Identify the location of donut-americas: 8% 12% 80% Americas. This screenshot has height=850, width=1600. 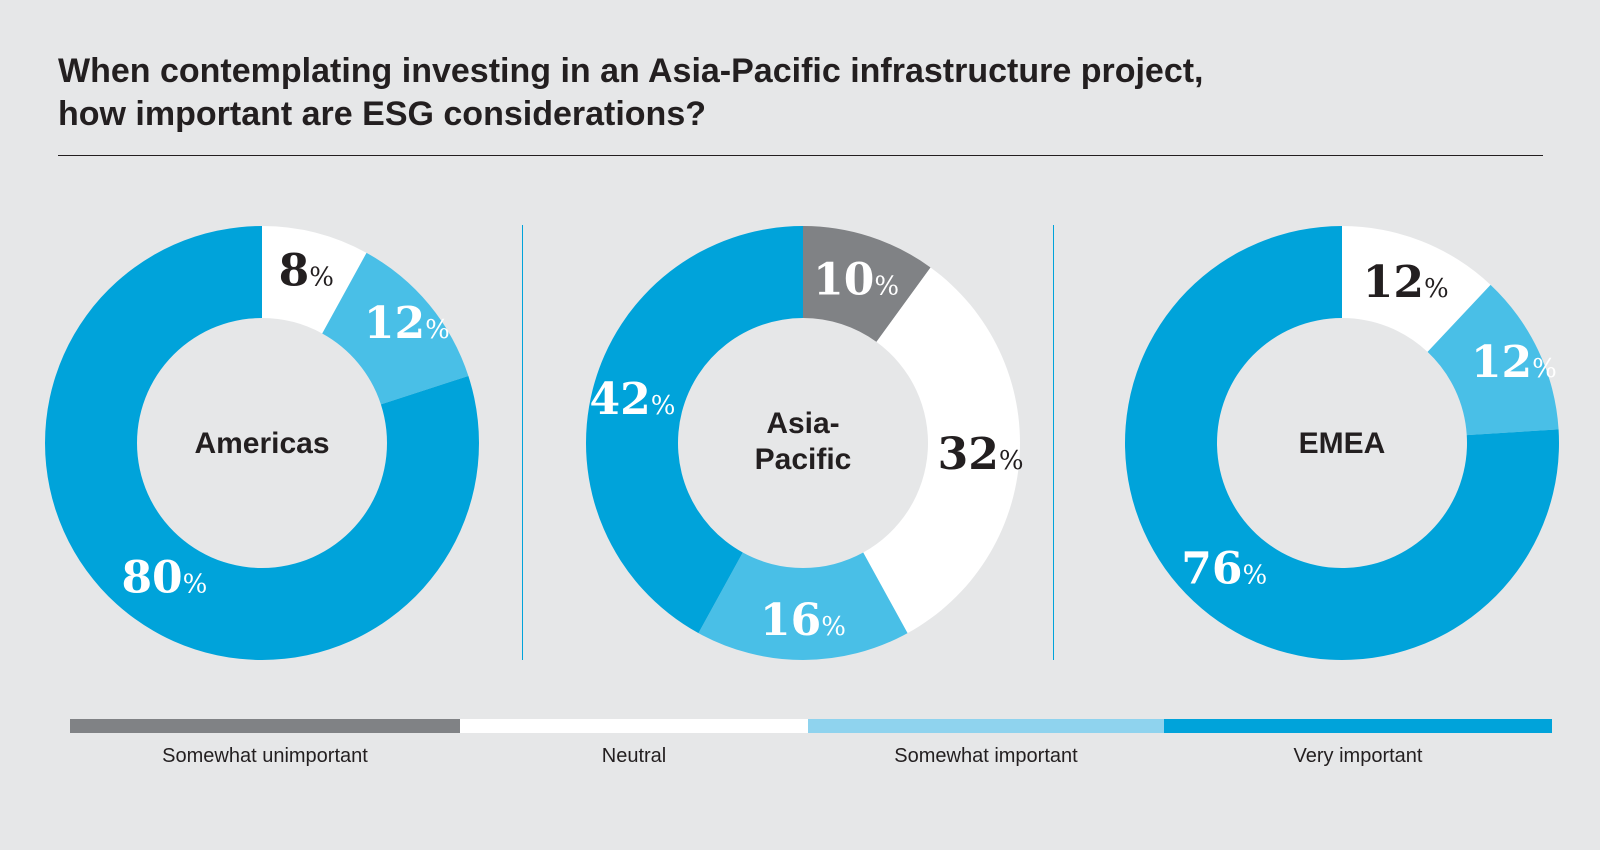
(262, 443).